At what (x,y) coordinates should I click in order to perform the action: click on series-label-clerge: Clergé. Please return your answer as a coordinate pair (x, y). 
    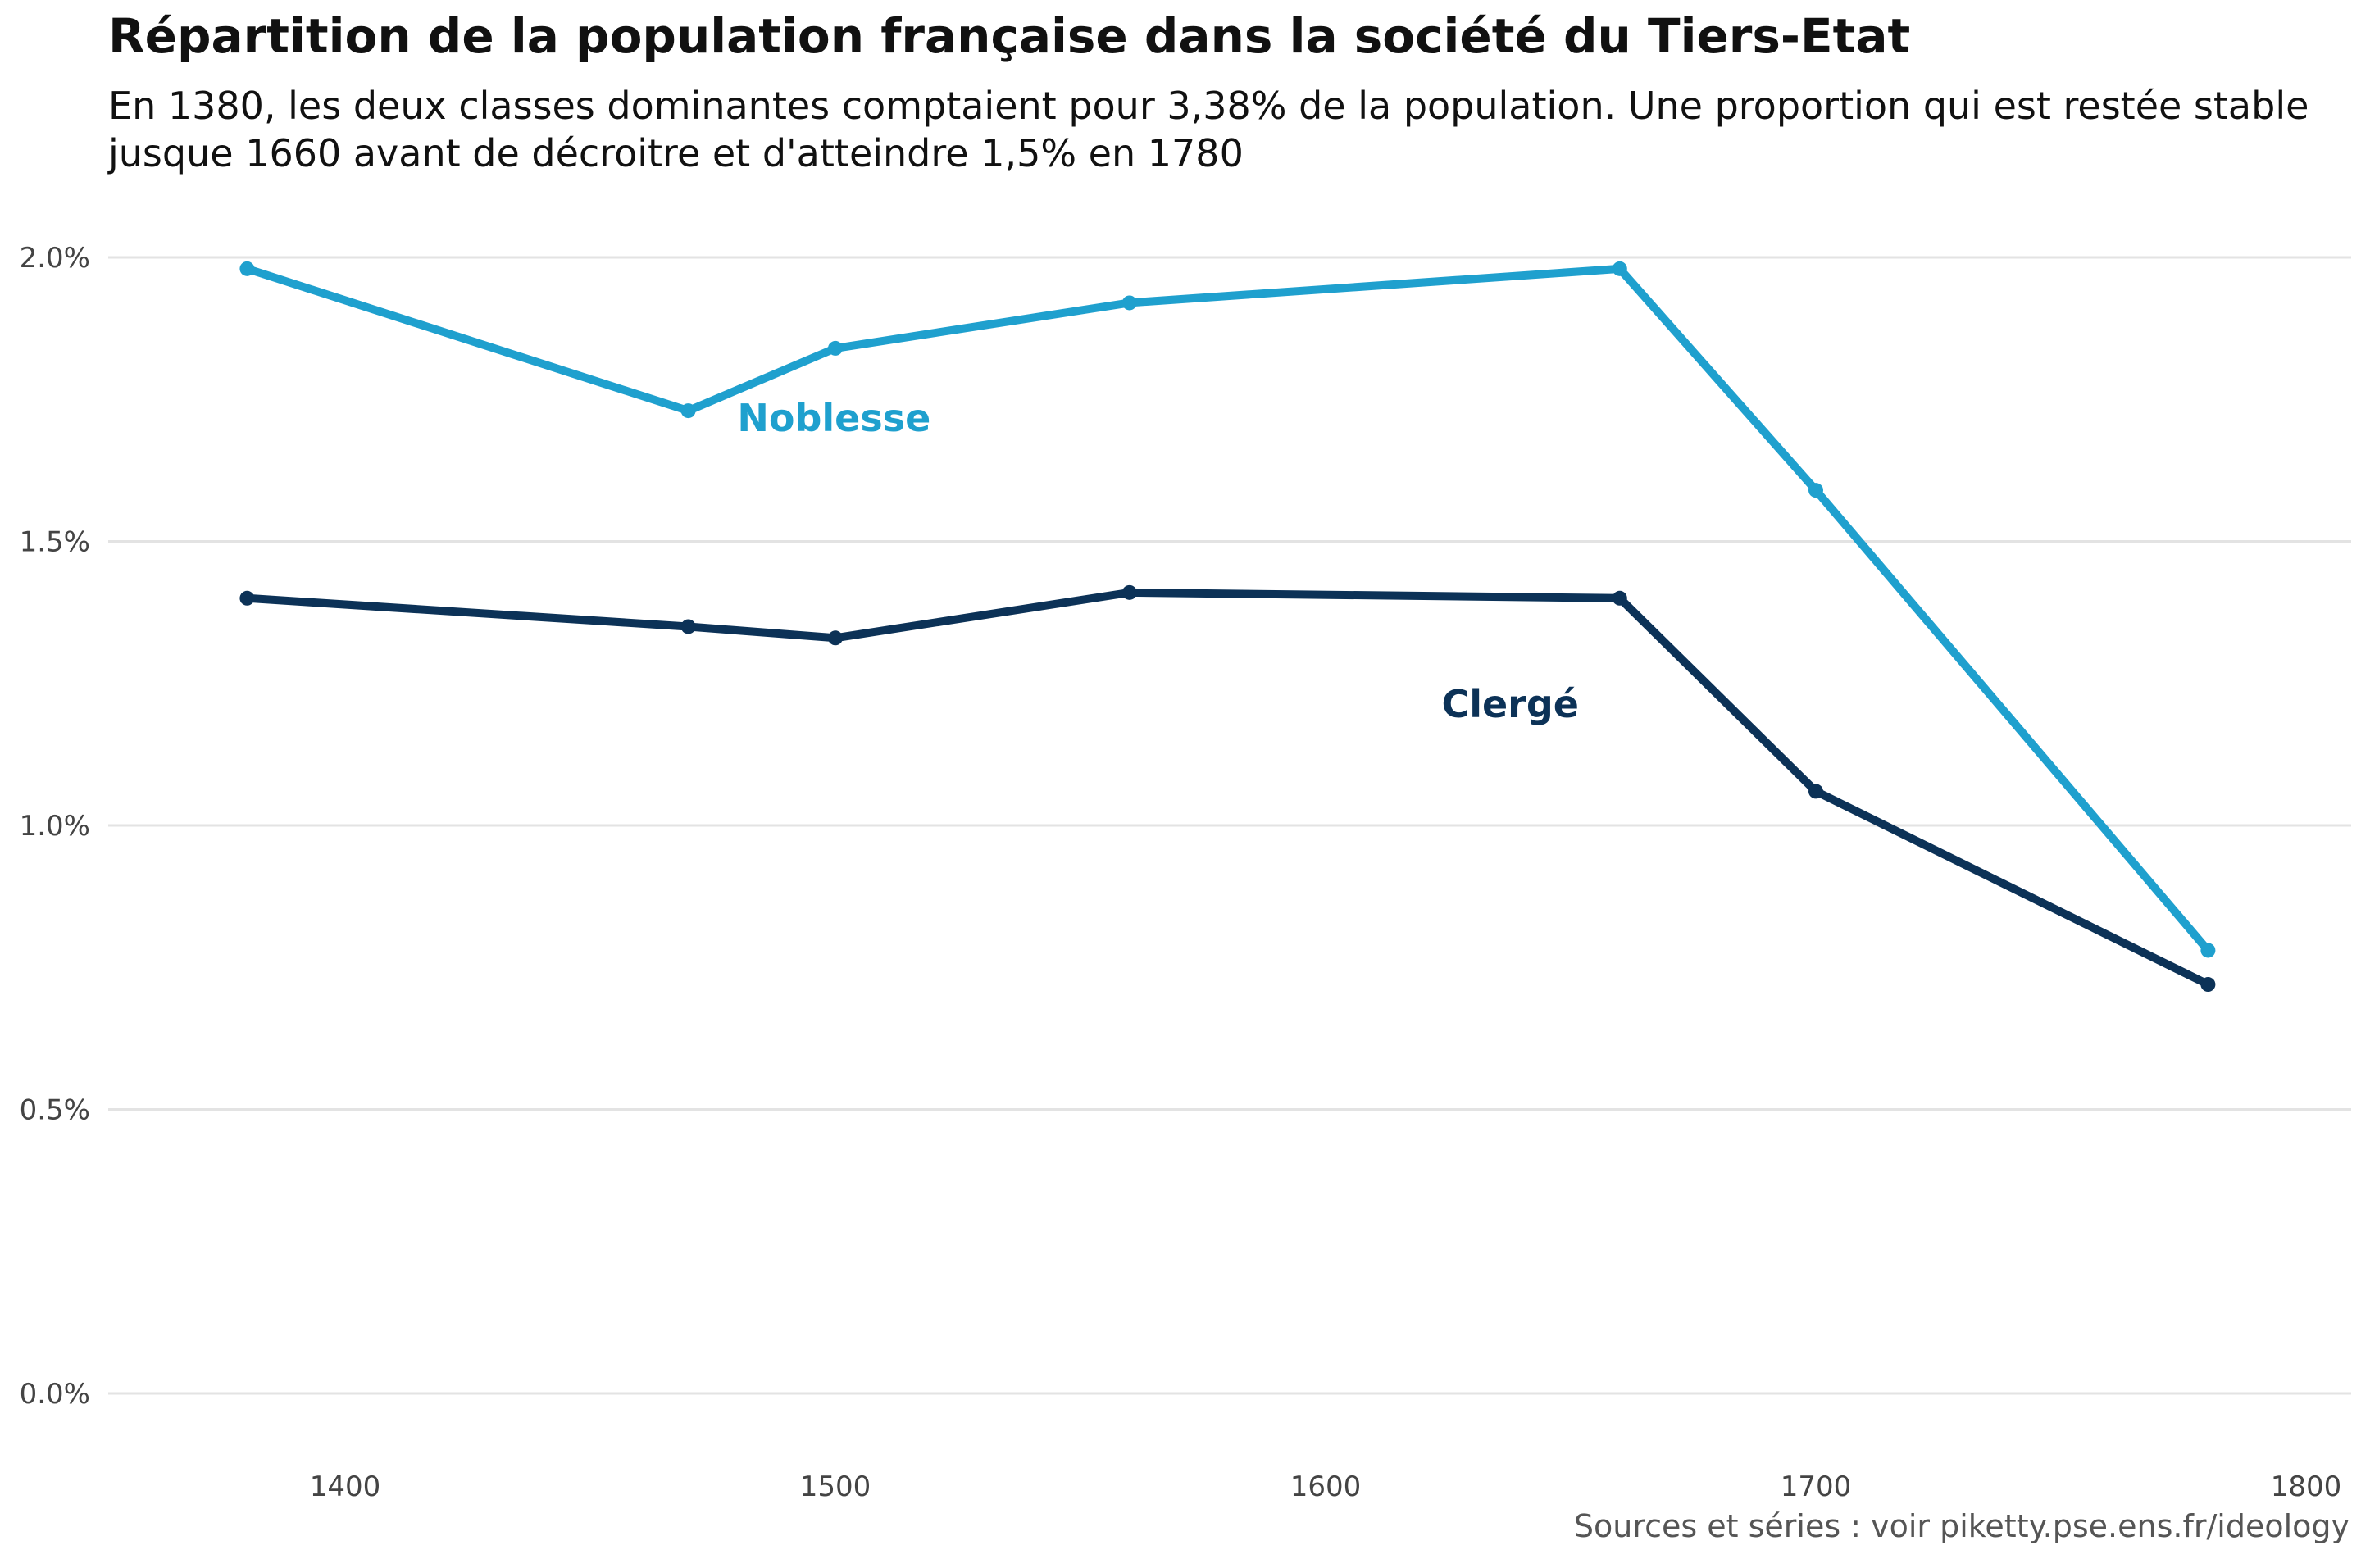
    Looking at the image, I should click on (1510, 704).